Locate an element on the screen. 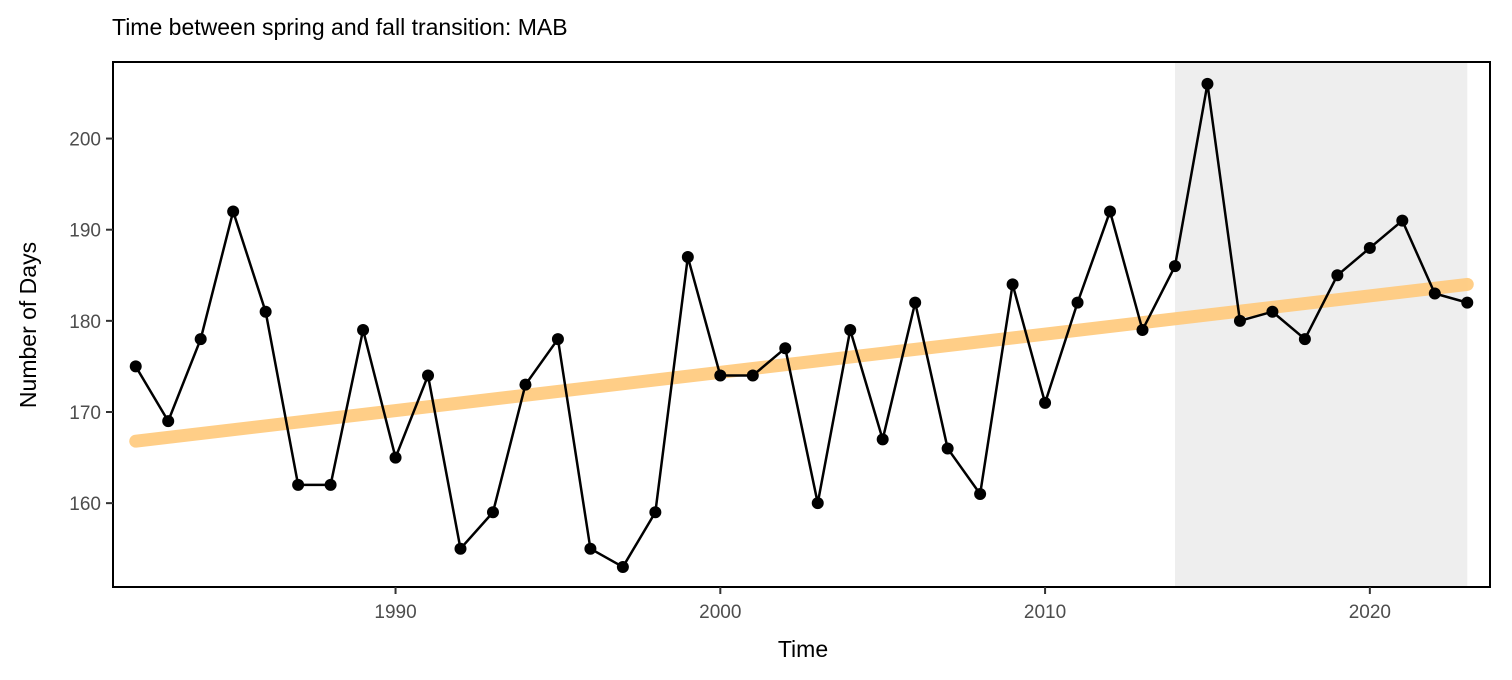 This screenshot has width=1512, height=680. y-tick-label-200: 200 is located at coordinates (85, 140).